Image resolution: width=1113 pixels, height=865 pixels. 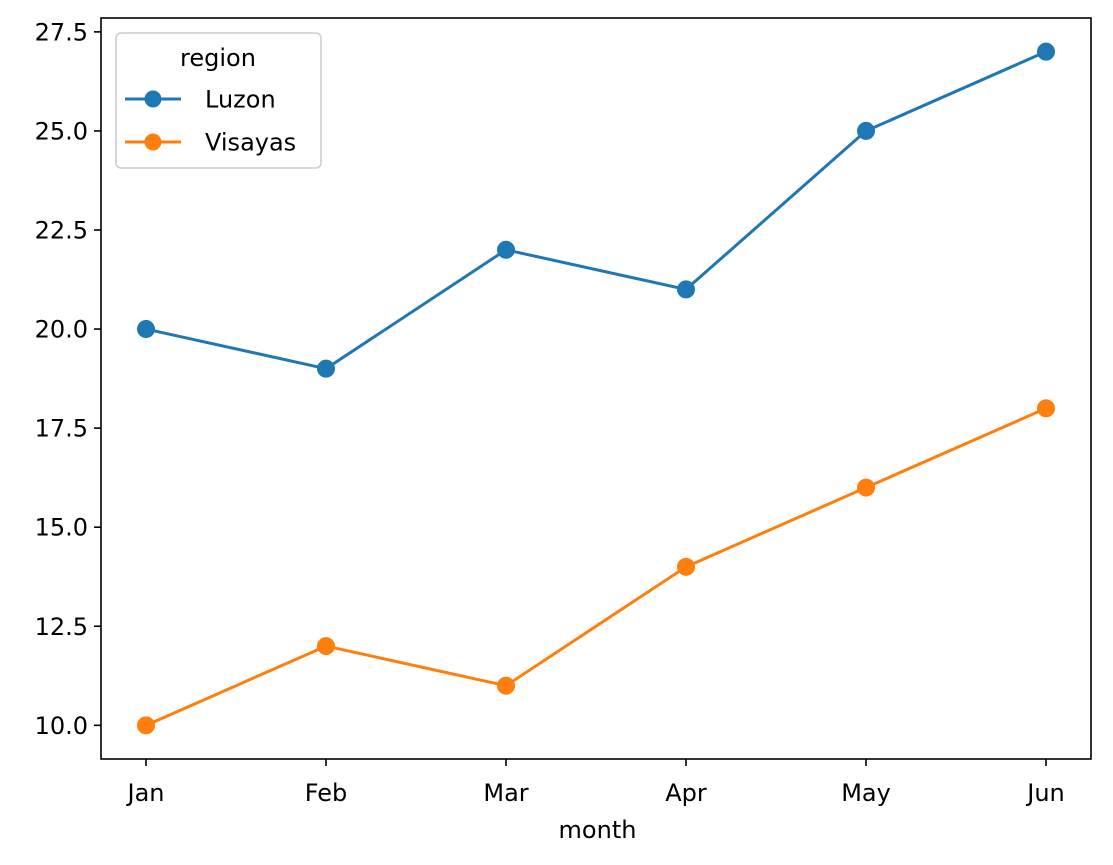 What do you see at coordinates (218, 58) in the screenshot?
I see `legend-title: region` at bounding box center [218, 58].